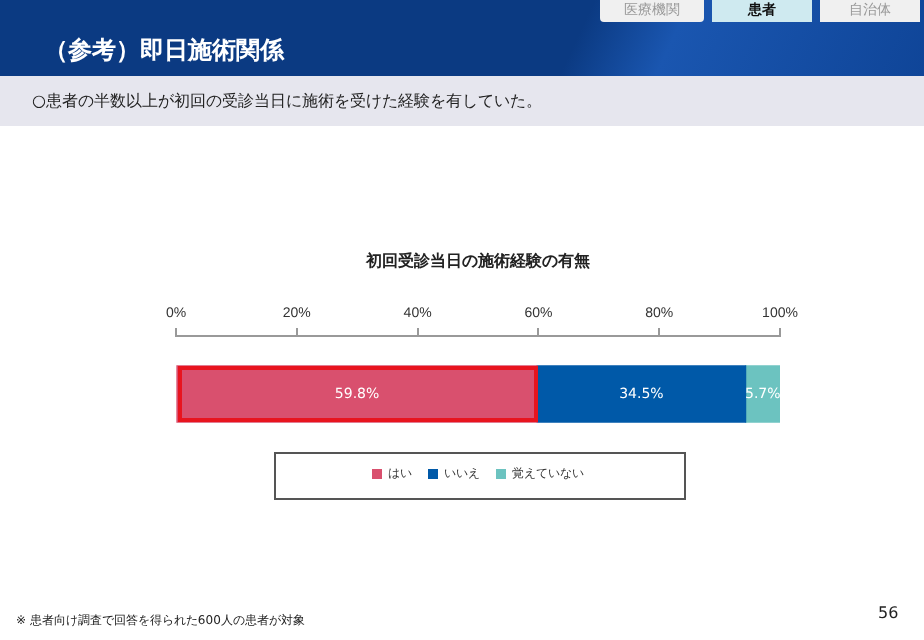 The height and width of the screenshot is (640, 924). Describe the element at coordinates (164, 51) in the screenshot. I see `text: （参考）即日施術関係` at that location.